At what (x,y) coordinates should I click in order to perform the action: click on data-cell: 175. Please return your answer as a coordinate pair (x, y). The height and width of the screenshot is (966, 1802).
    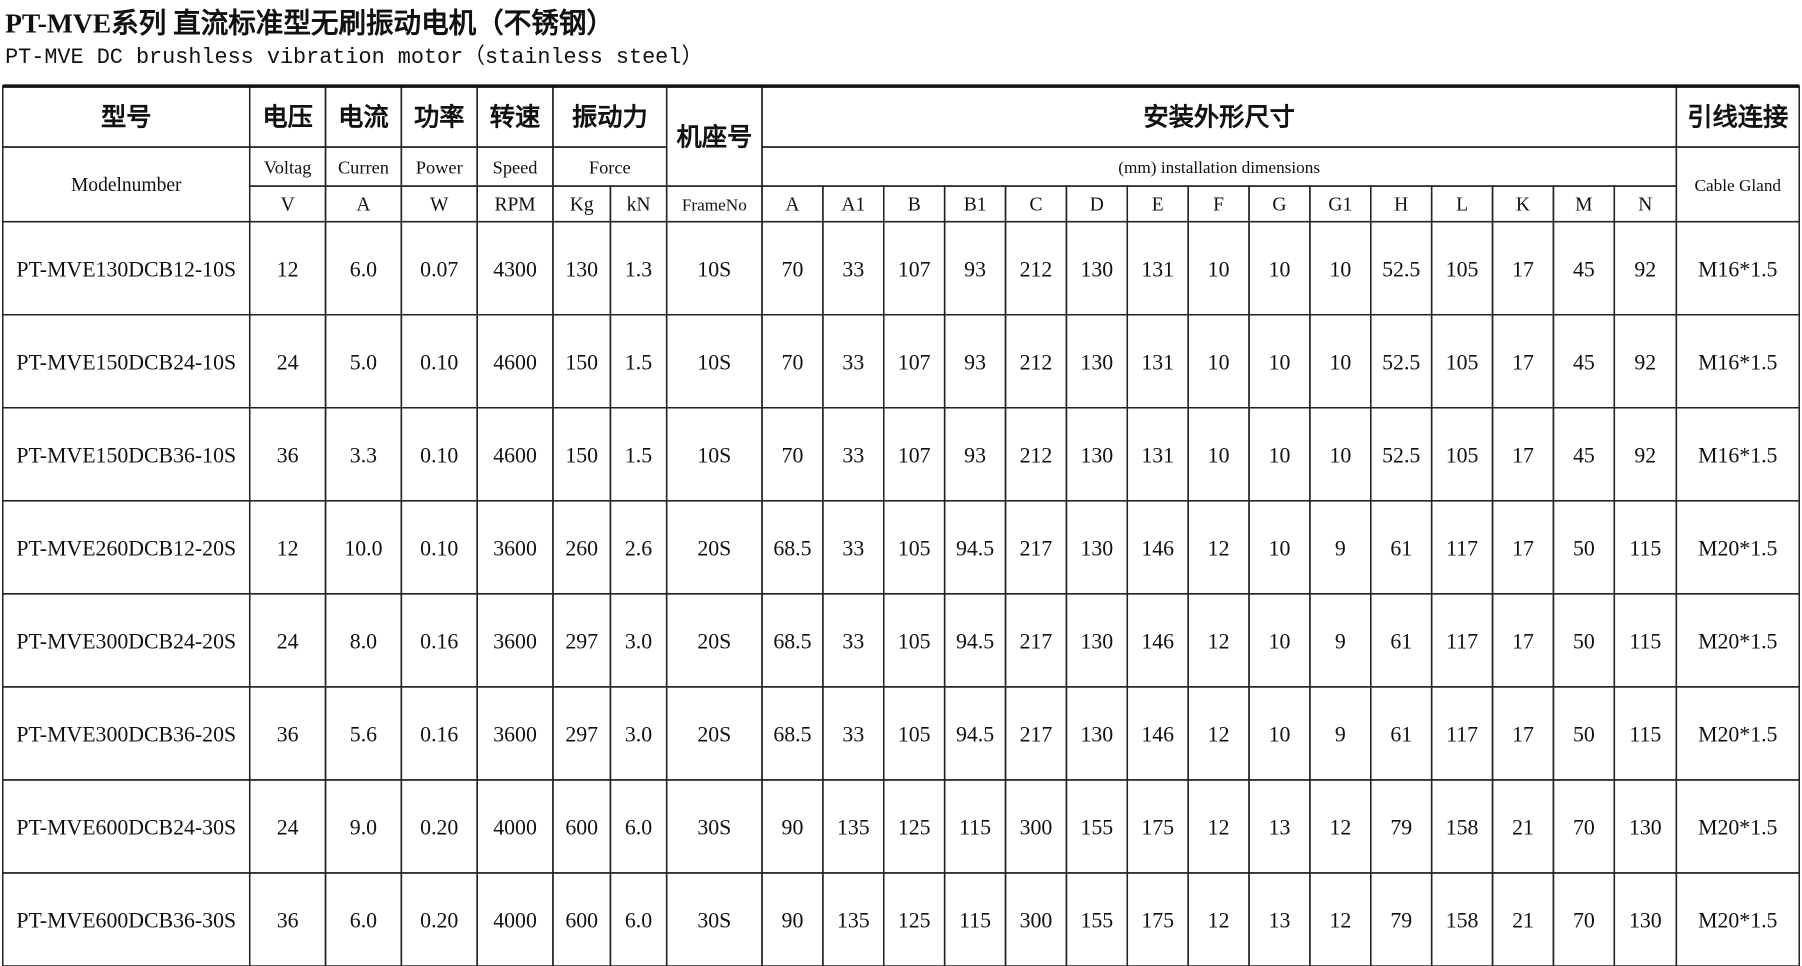
    Looking at the image, I should click on (1157, 828).